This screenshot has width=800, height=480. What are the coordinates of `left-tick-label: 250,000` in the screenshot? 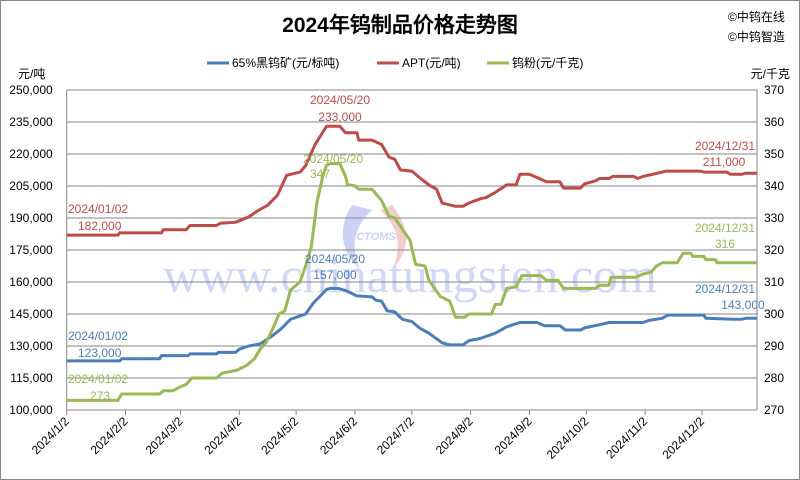 It's located at (31, 90).